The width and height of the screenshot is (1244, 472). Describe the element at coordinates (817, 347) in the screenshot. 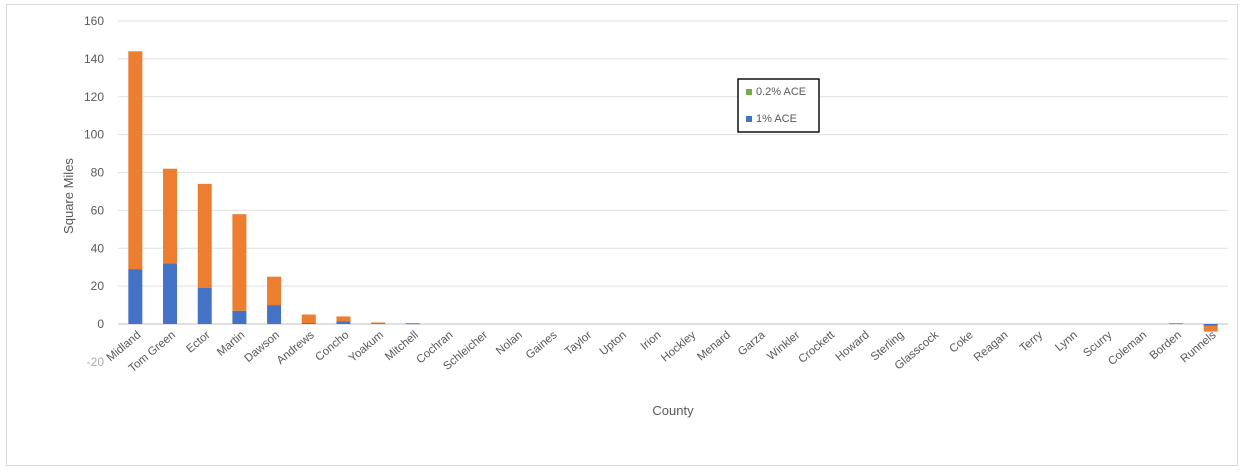

I see `x-tick-label: Crockett` at that location.